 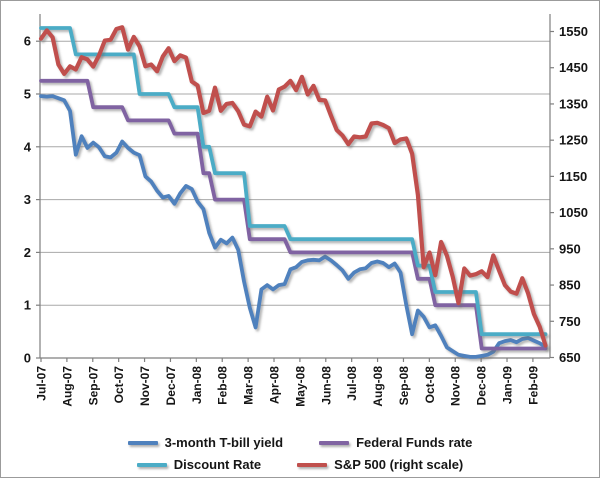 What do you see at coordinates (570, 248) in the screenshot?
I see `secondary-y-axis-tick-label: 950` at bounding box center [570, 248].